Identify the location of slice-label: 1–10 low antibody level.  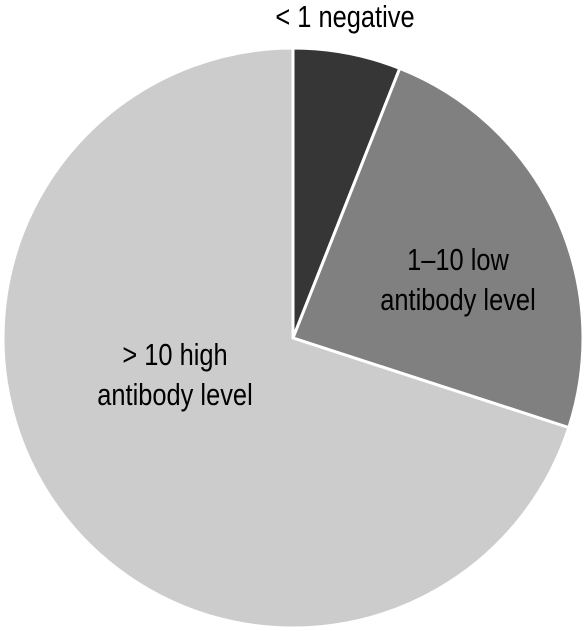
(458, 279).